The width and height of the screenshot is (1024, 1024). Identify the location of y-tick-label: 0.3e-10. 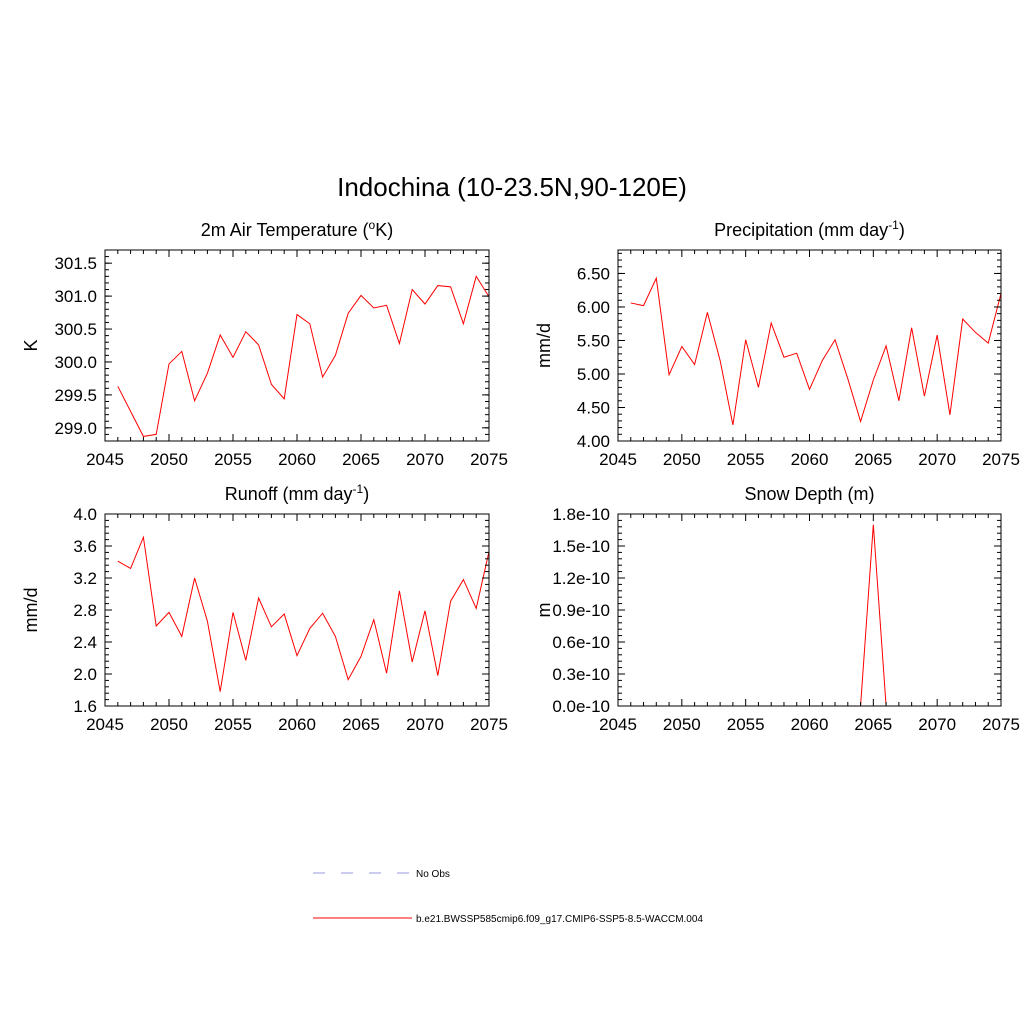
(581, 674).